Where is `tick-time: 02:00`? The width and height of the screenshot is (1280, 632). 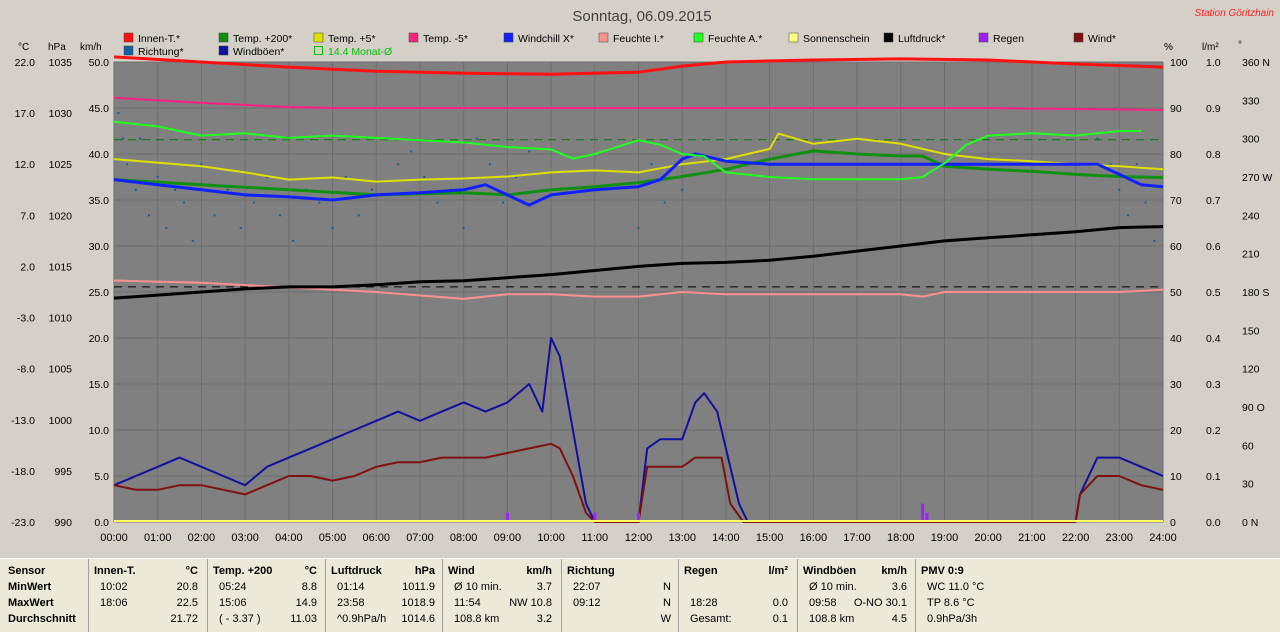
tick-time: 02:00 is located at coordinates (202, 538).